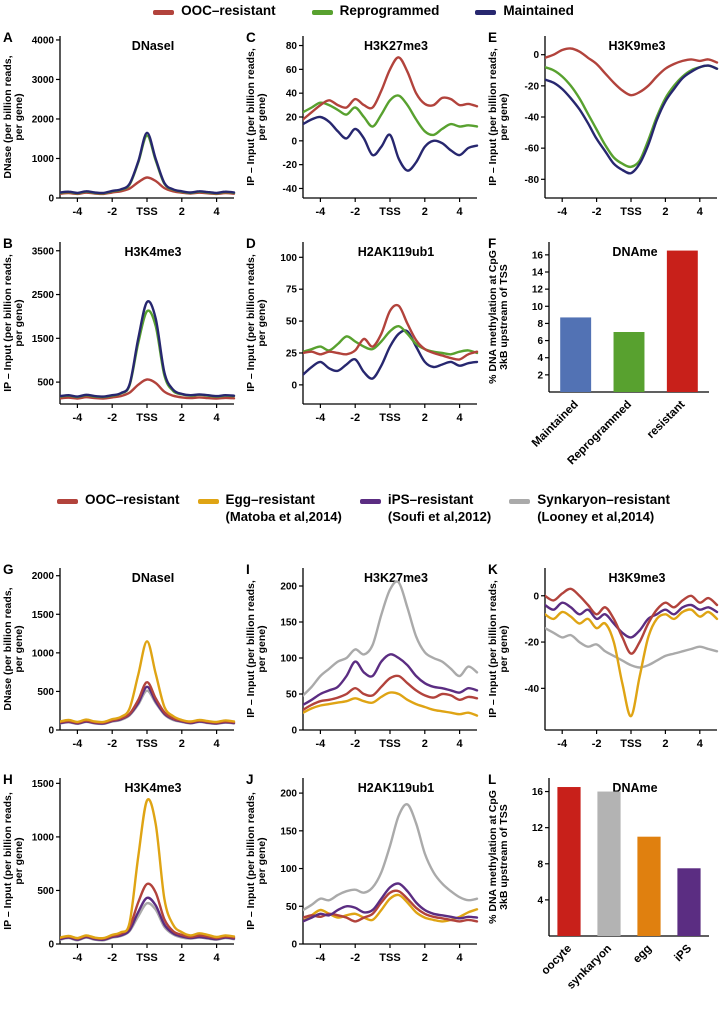 The height and width of the screenshot is (1016, 727). I want to click on legend-sublabel: (Looney et al,2014), so click(596, 516).